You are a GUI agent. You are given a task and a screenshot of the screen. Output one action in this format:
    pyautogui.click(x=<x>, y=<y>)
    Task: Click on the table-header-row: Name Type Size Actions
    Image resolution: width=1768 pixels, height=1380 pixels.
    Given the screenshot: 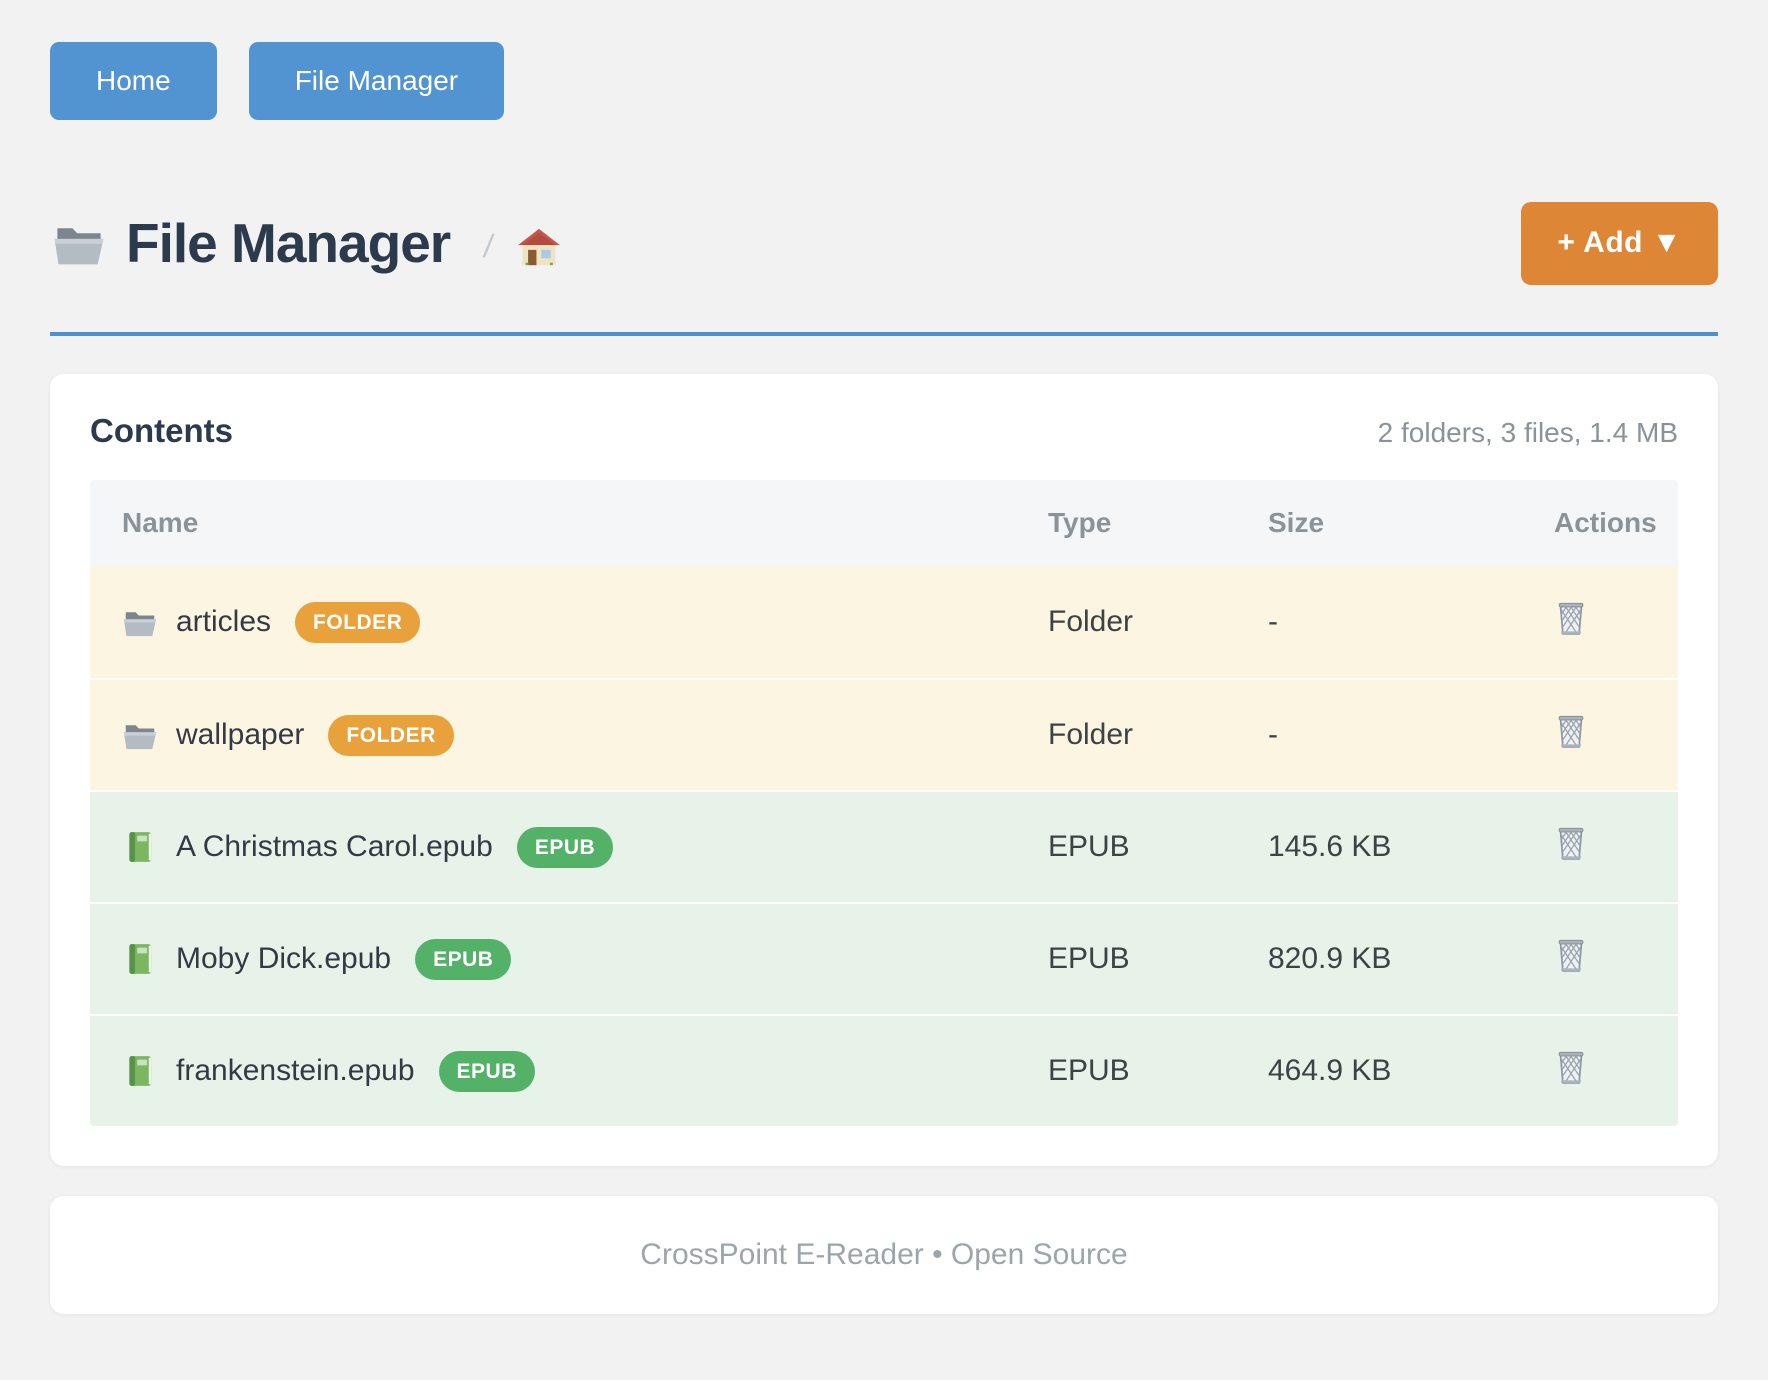 What is the action you would take?
    pyautogui.click(x=884, y=523)
    